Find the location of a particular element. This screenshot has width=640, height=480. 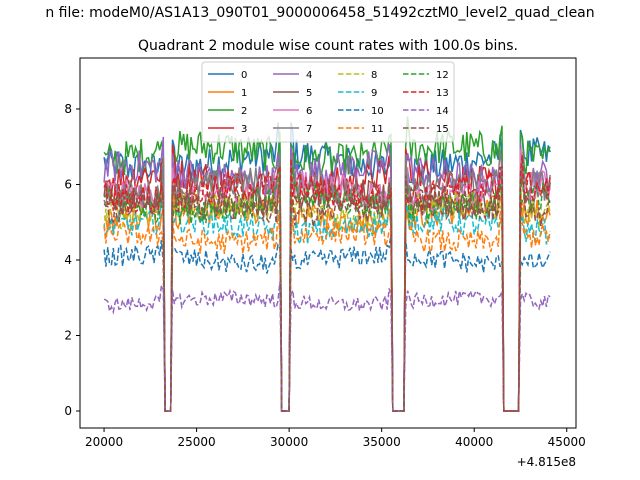

x-tick-label: 35000 is located at coordinates (382, 442).